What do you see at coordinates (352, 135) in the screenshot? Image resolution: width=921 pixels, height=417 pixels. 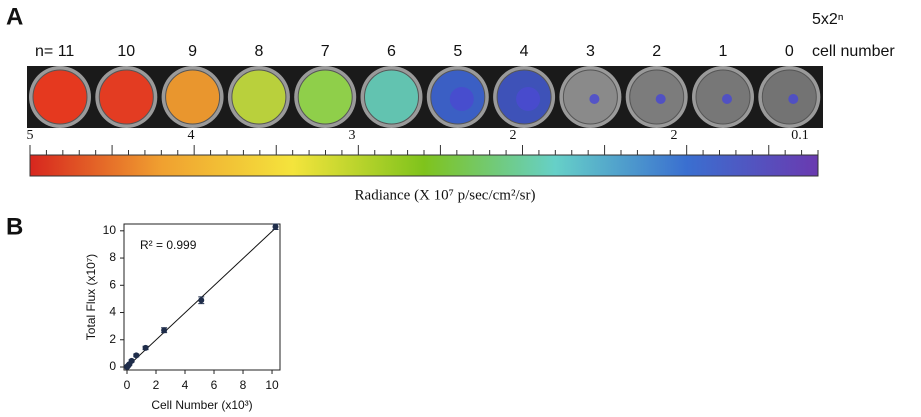 I see `colorbar-label: 3` at bounding box center [352, 135].